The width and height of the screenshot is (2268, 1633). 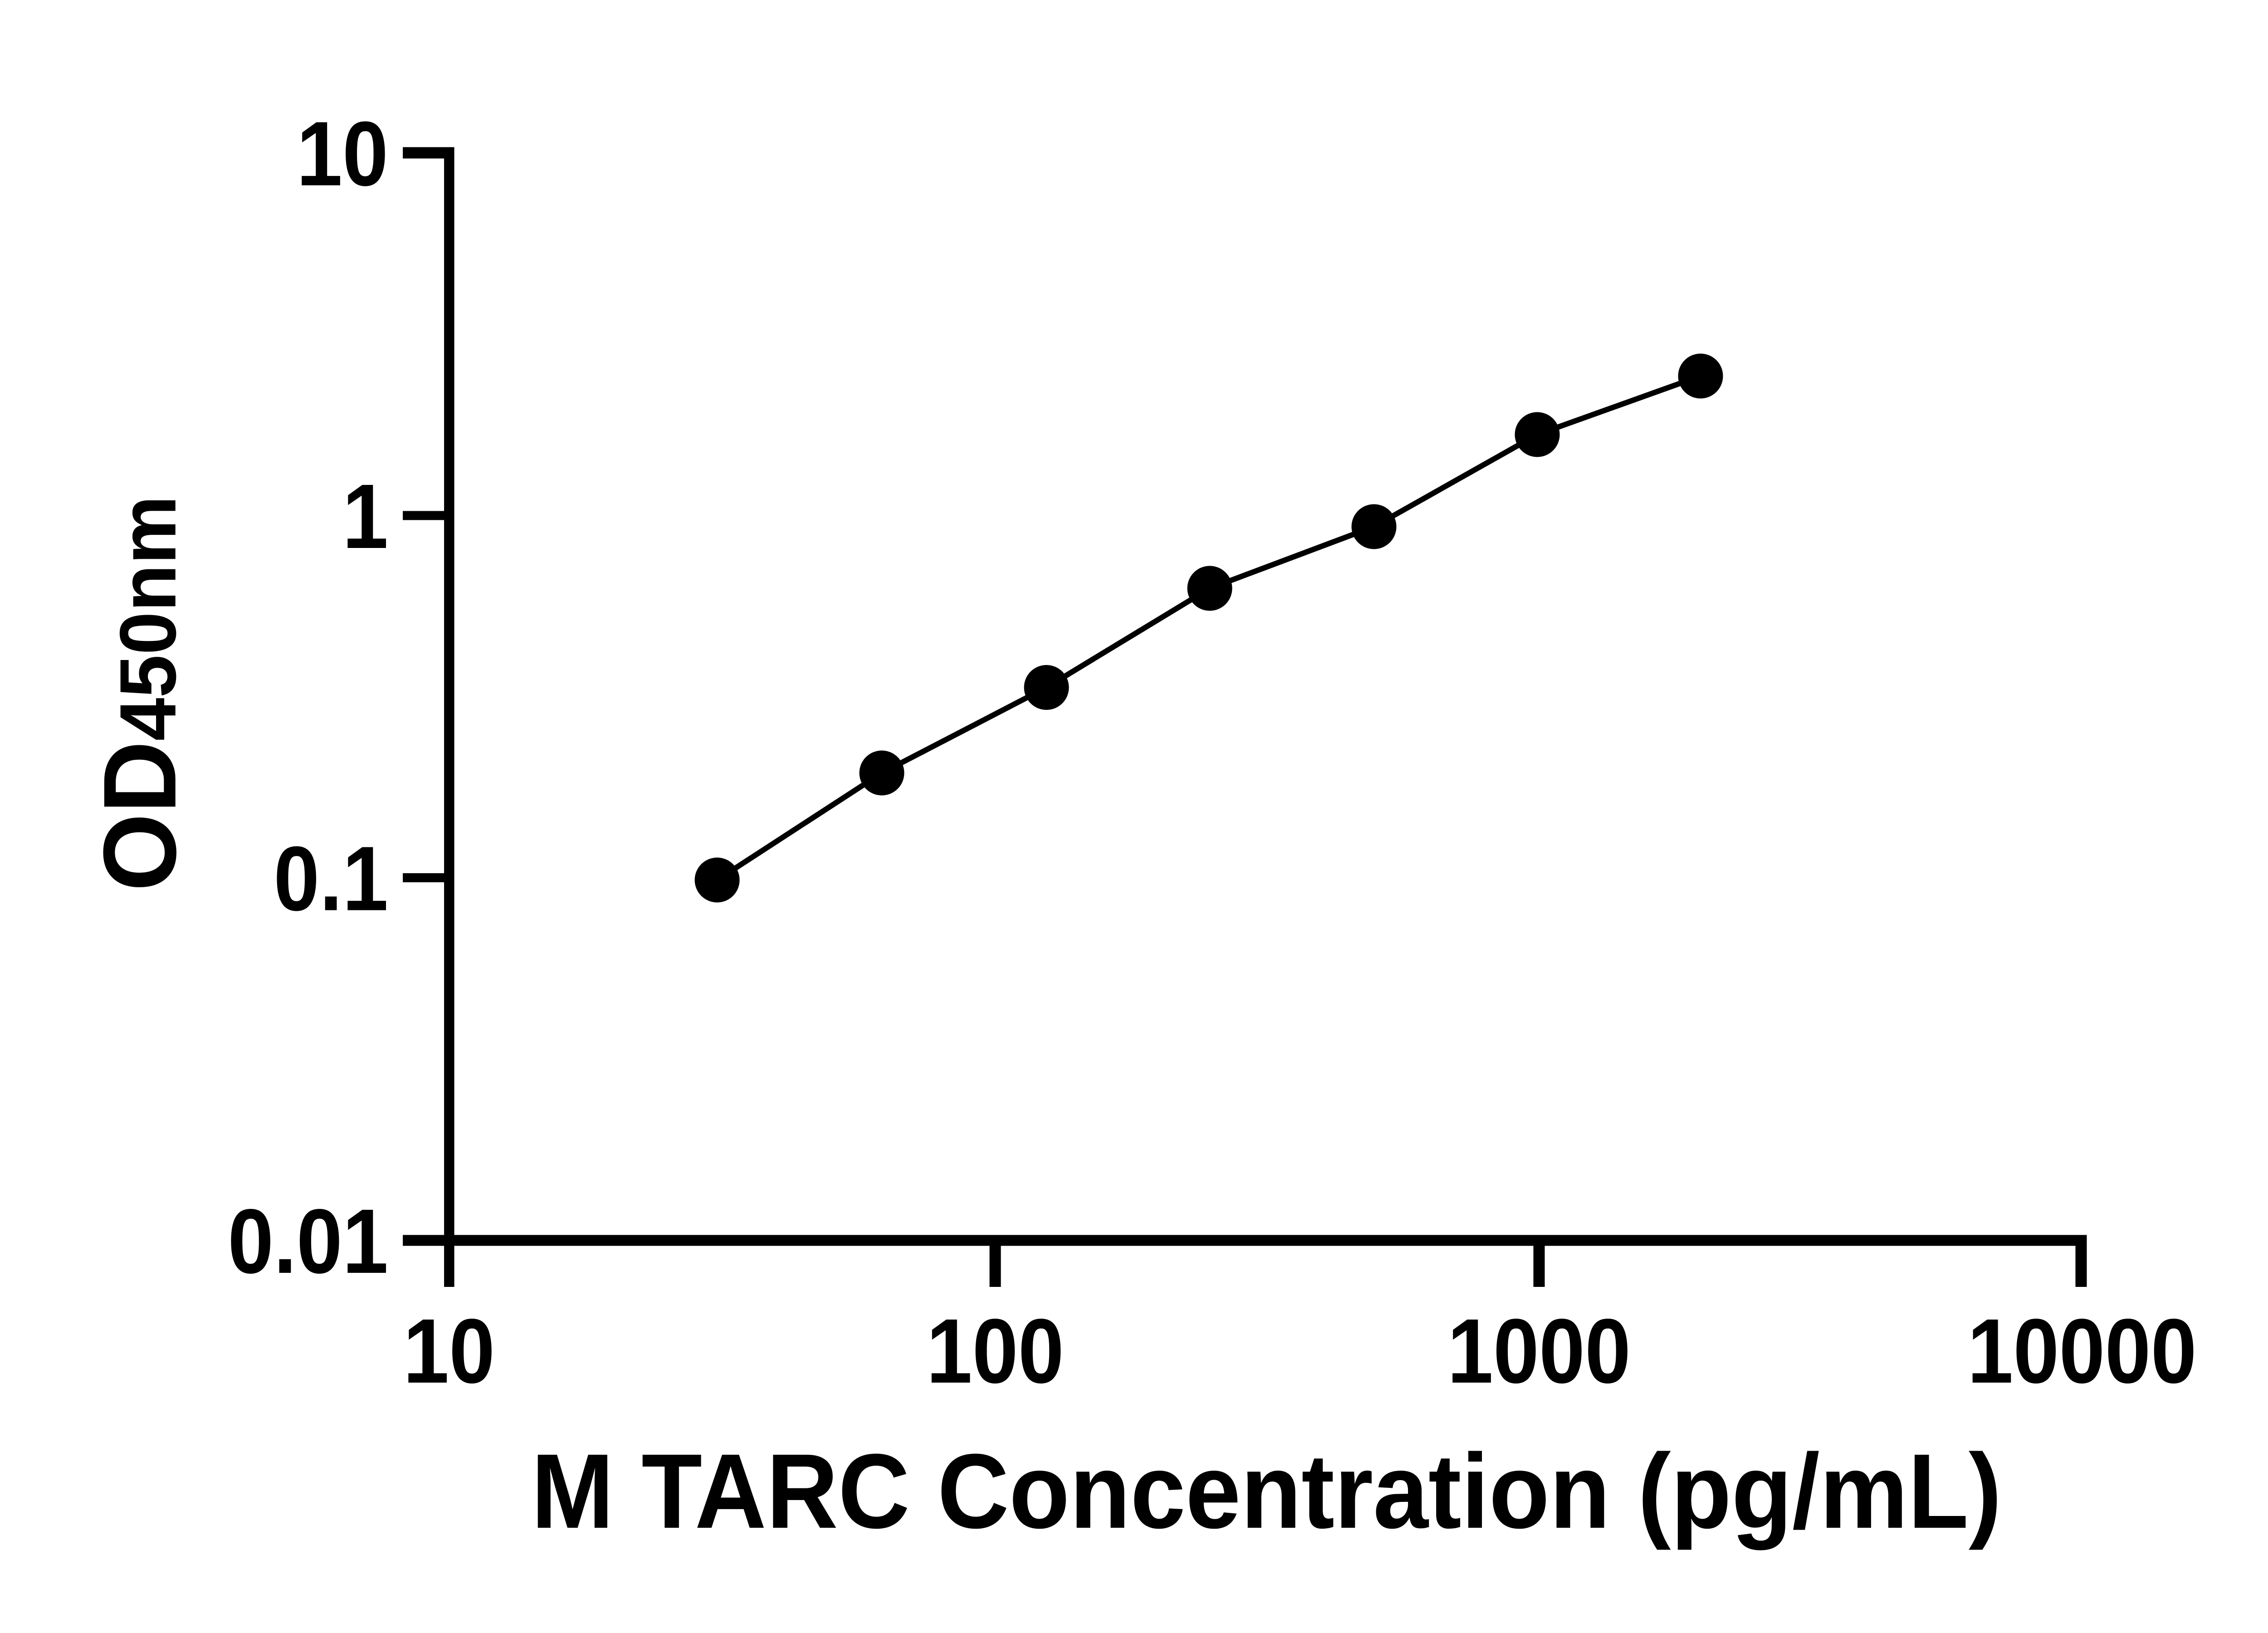 I want to click on svg-text: OD450nm, so click(x=140, y=693).